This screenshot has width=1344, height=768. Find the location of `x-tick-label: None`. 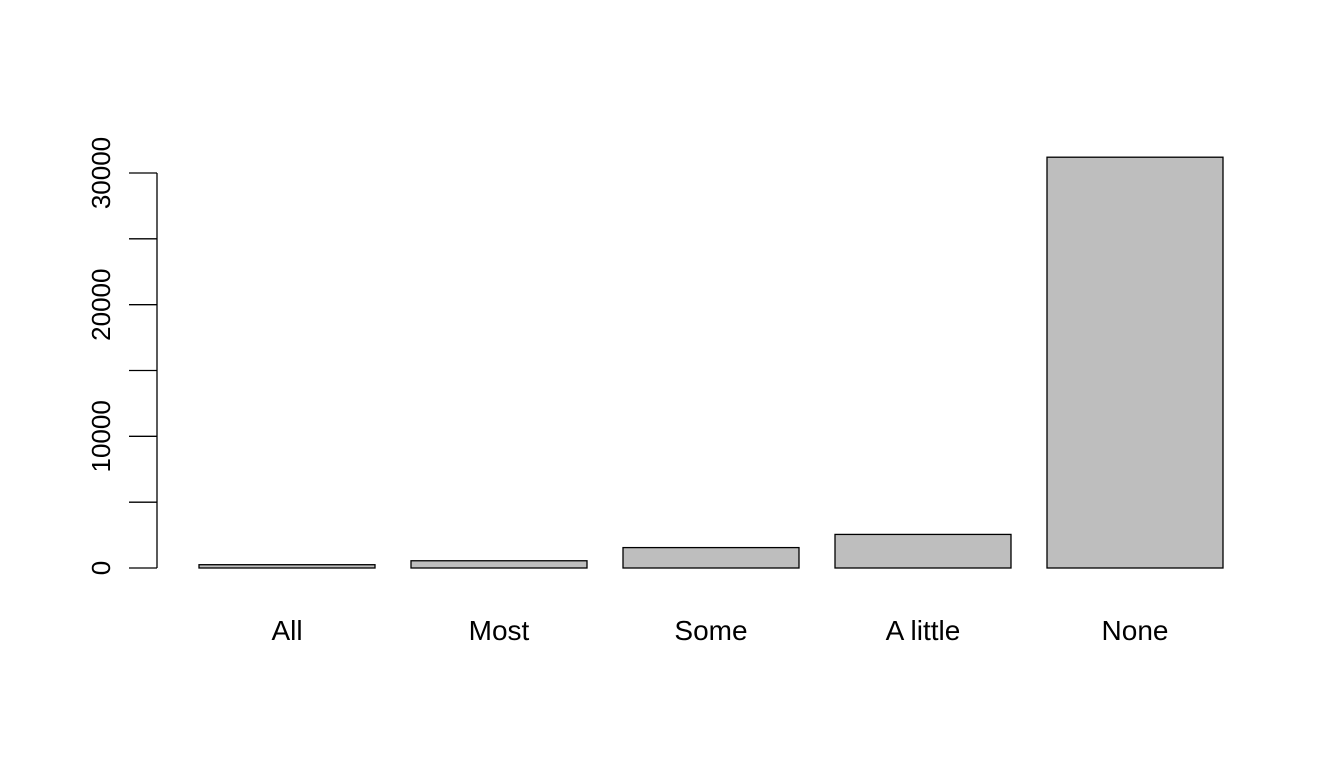

x-tick-label: None is located at coordinates (1135, 630).